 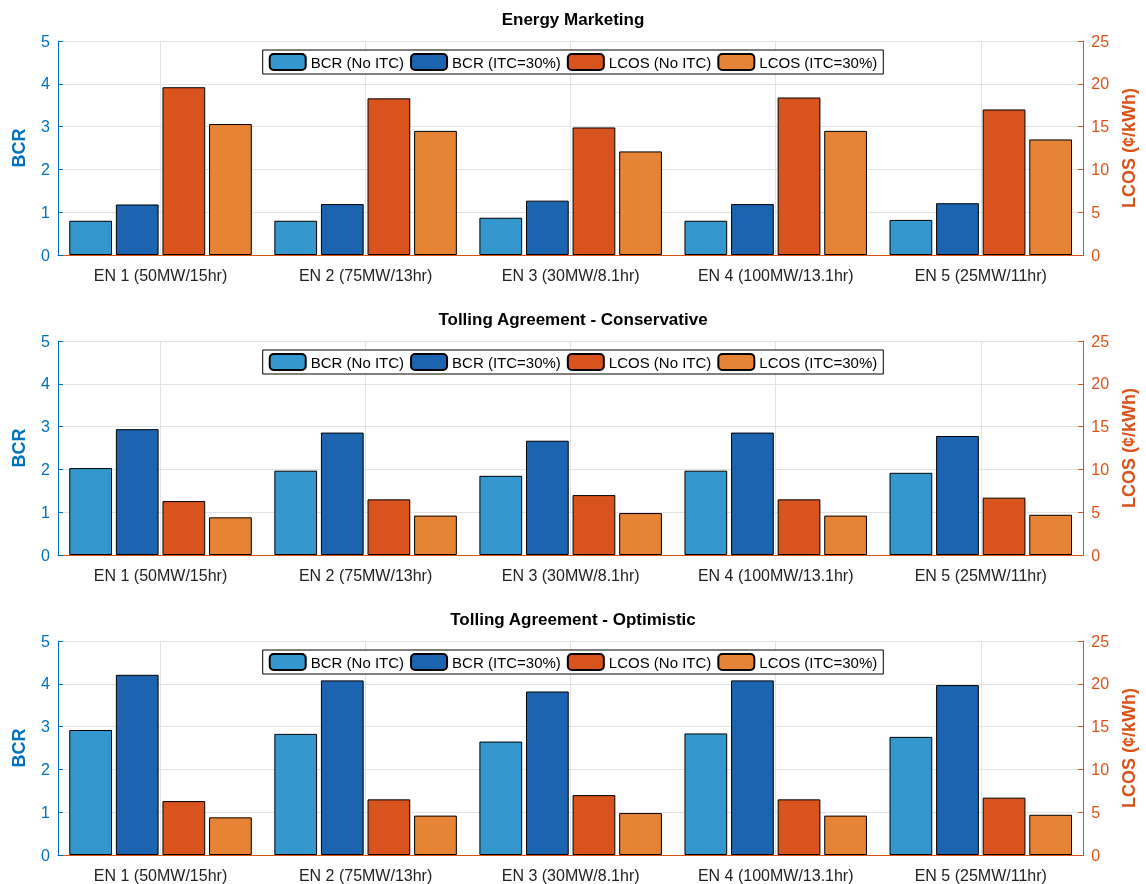 What do you see at coordinates (573, 619) in the screenshot?
I see `chart-title: Tolling Agreement - Optimistic` at bounding box center [573, 619].